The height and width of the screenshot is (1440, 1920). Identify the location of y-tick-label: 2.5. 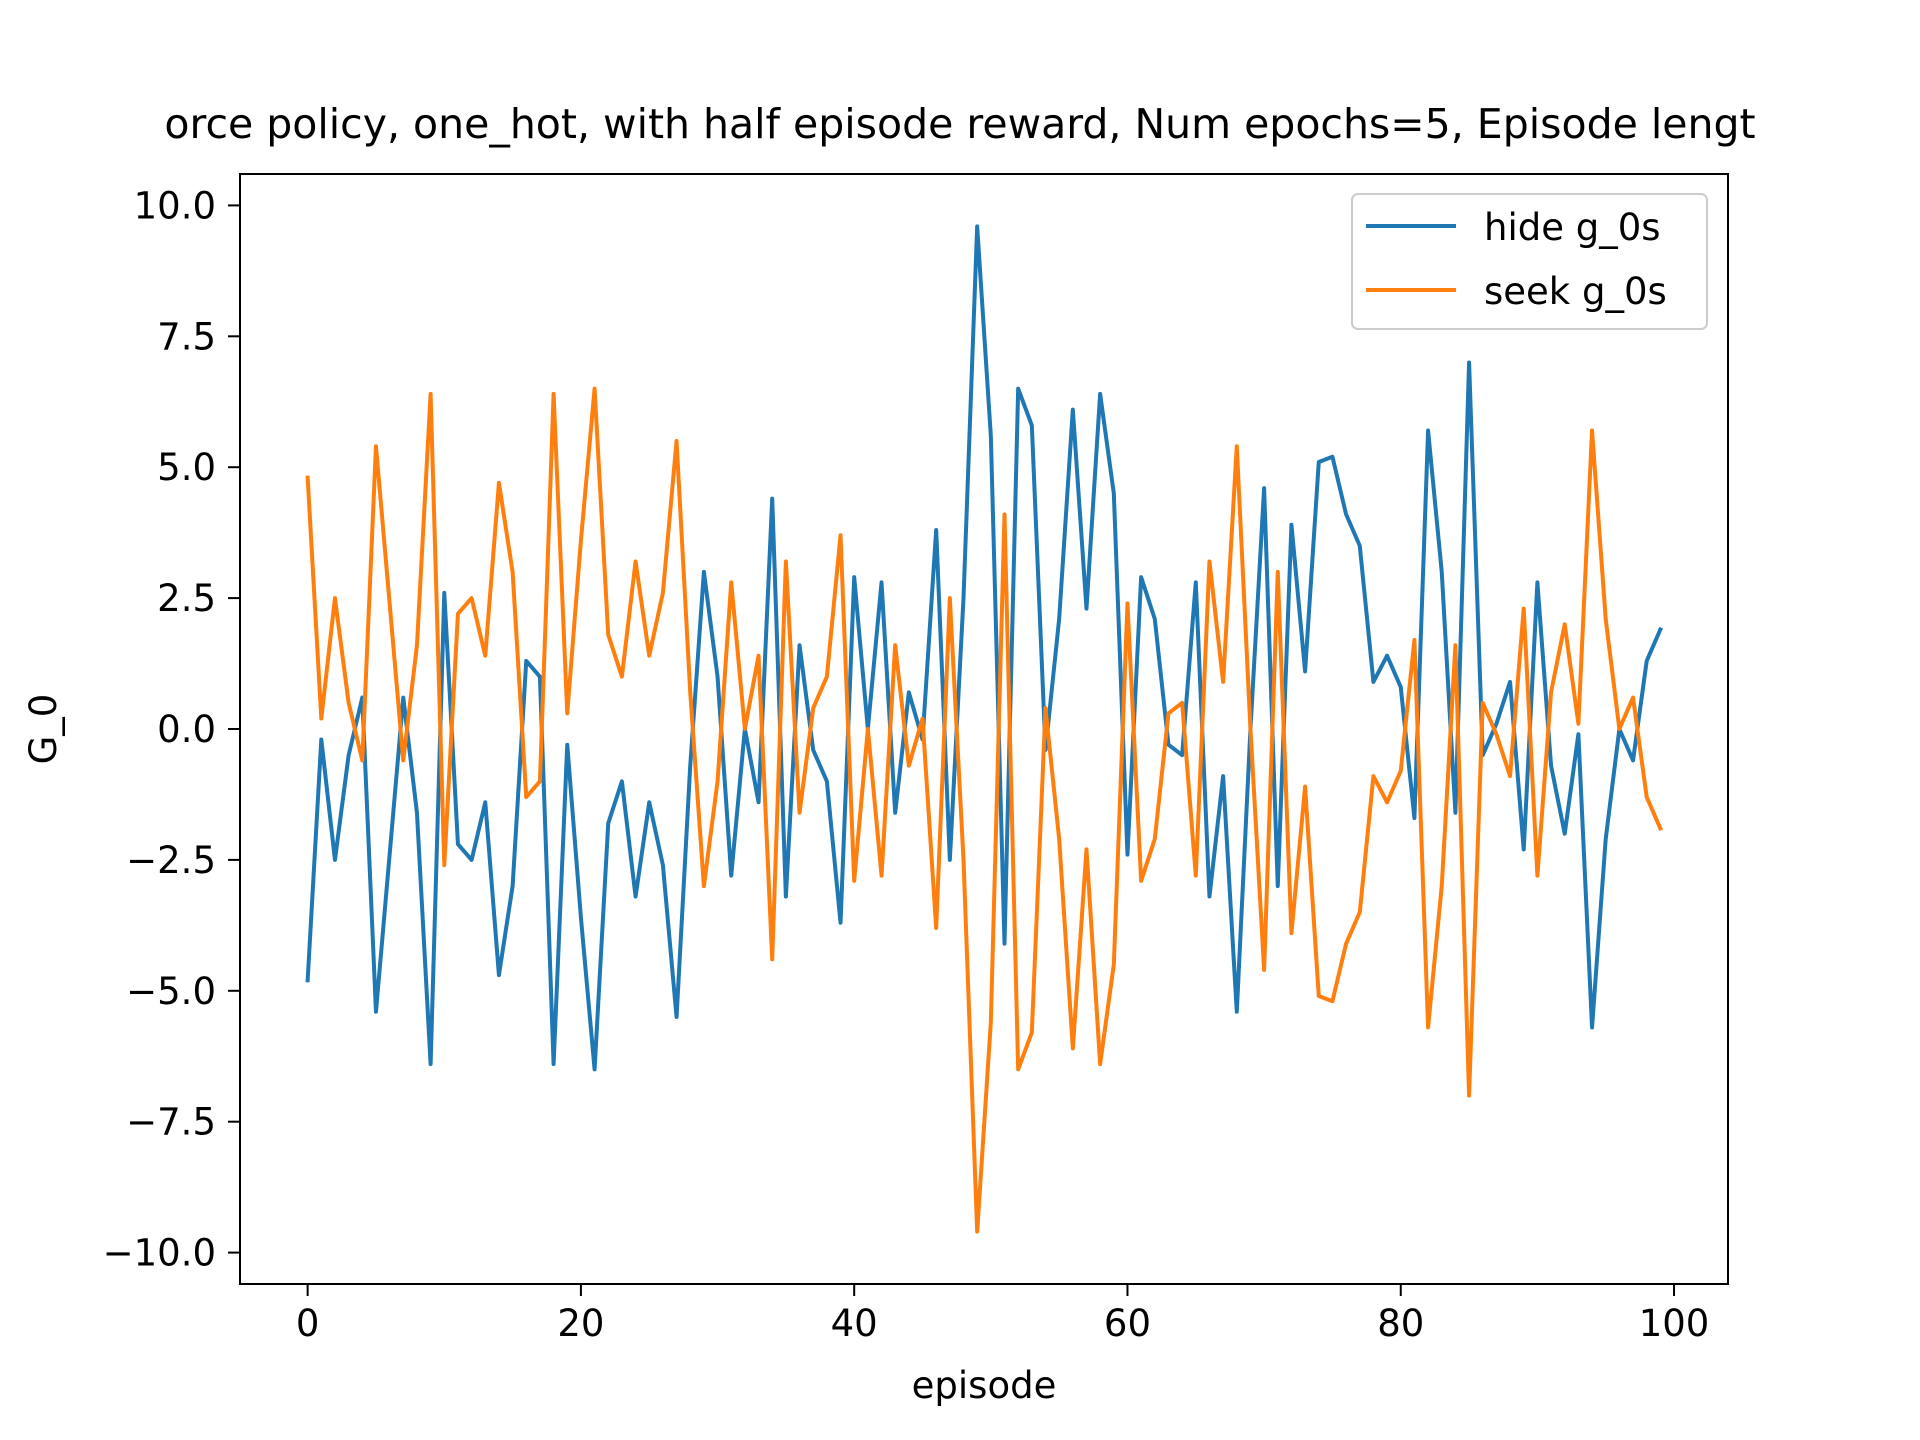
(186, 598).